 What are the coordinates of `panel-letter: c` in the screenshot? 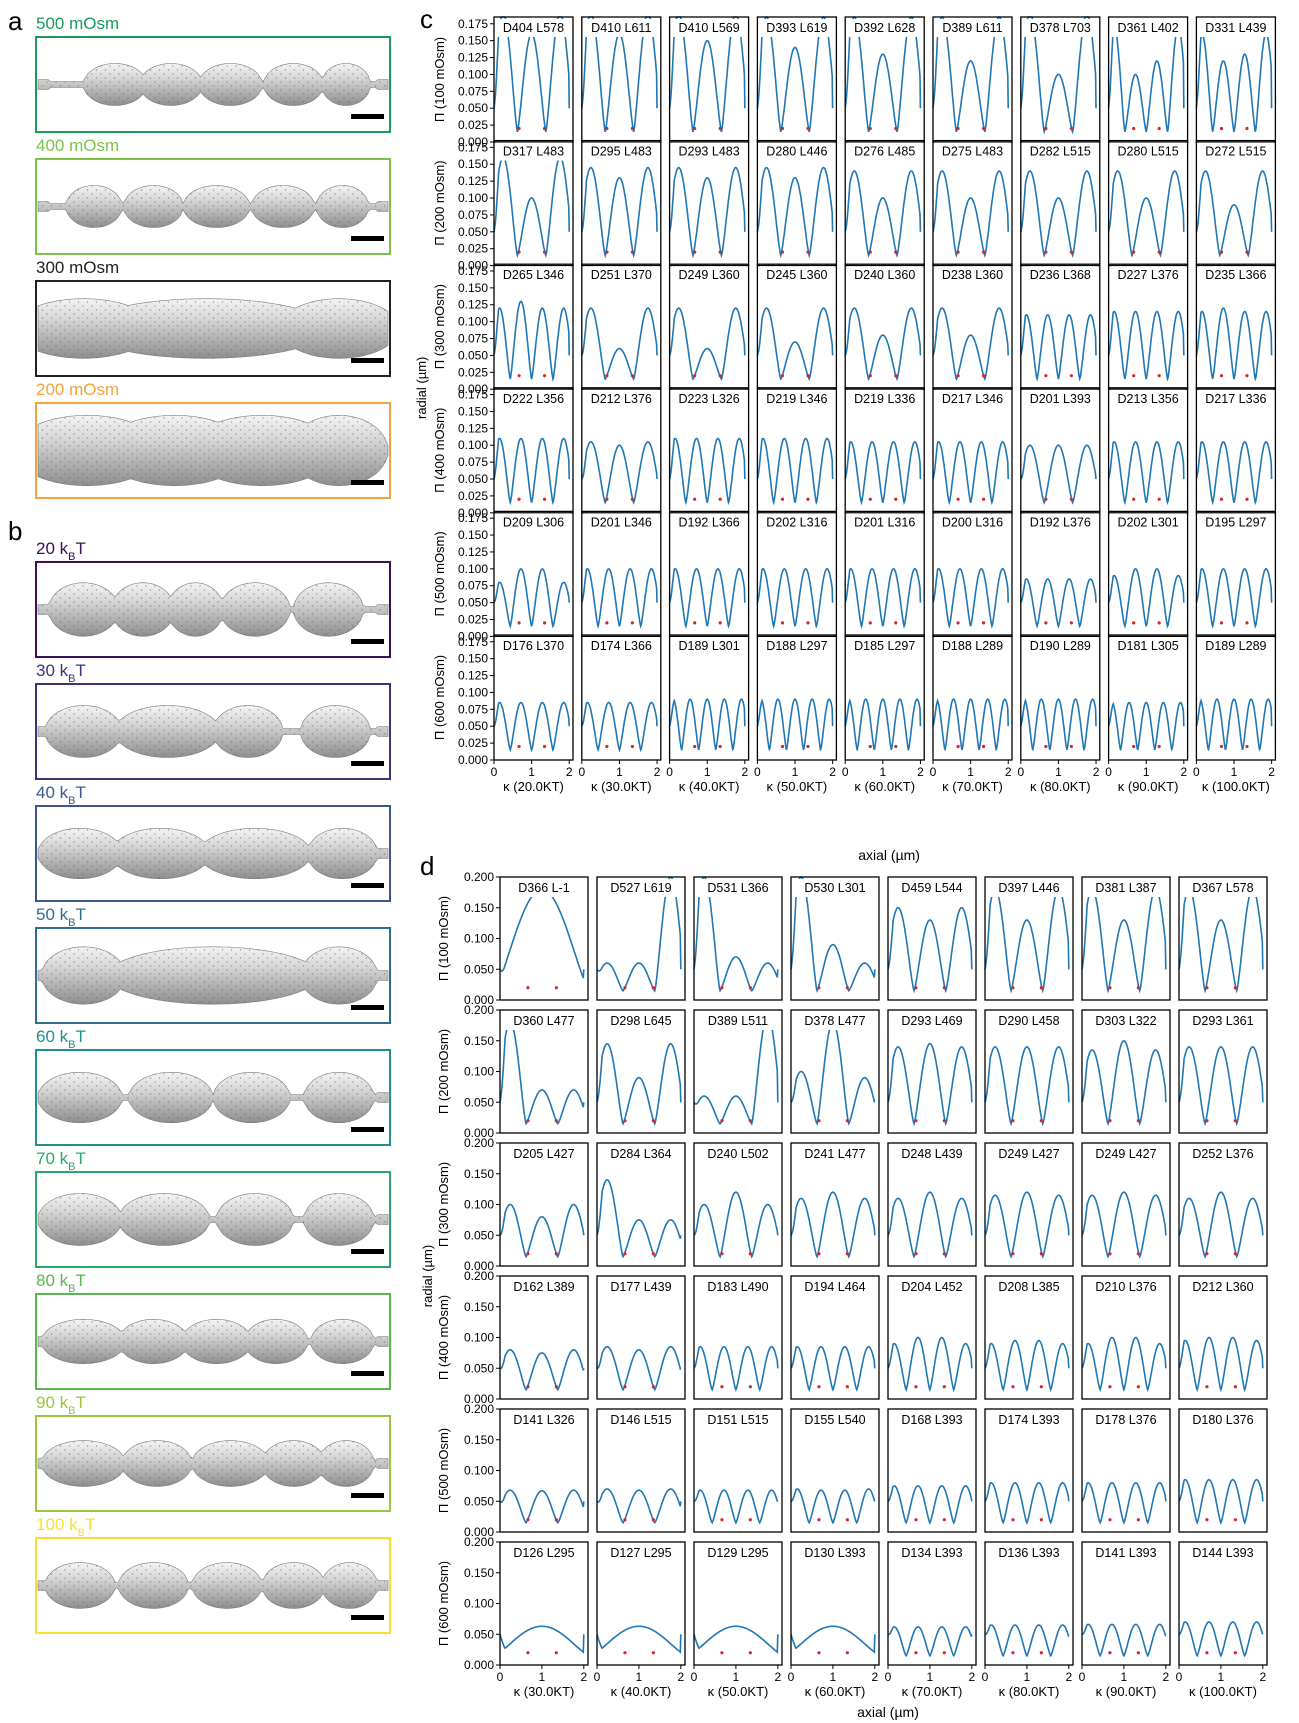 It's located at (426, 19).